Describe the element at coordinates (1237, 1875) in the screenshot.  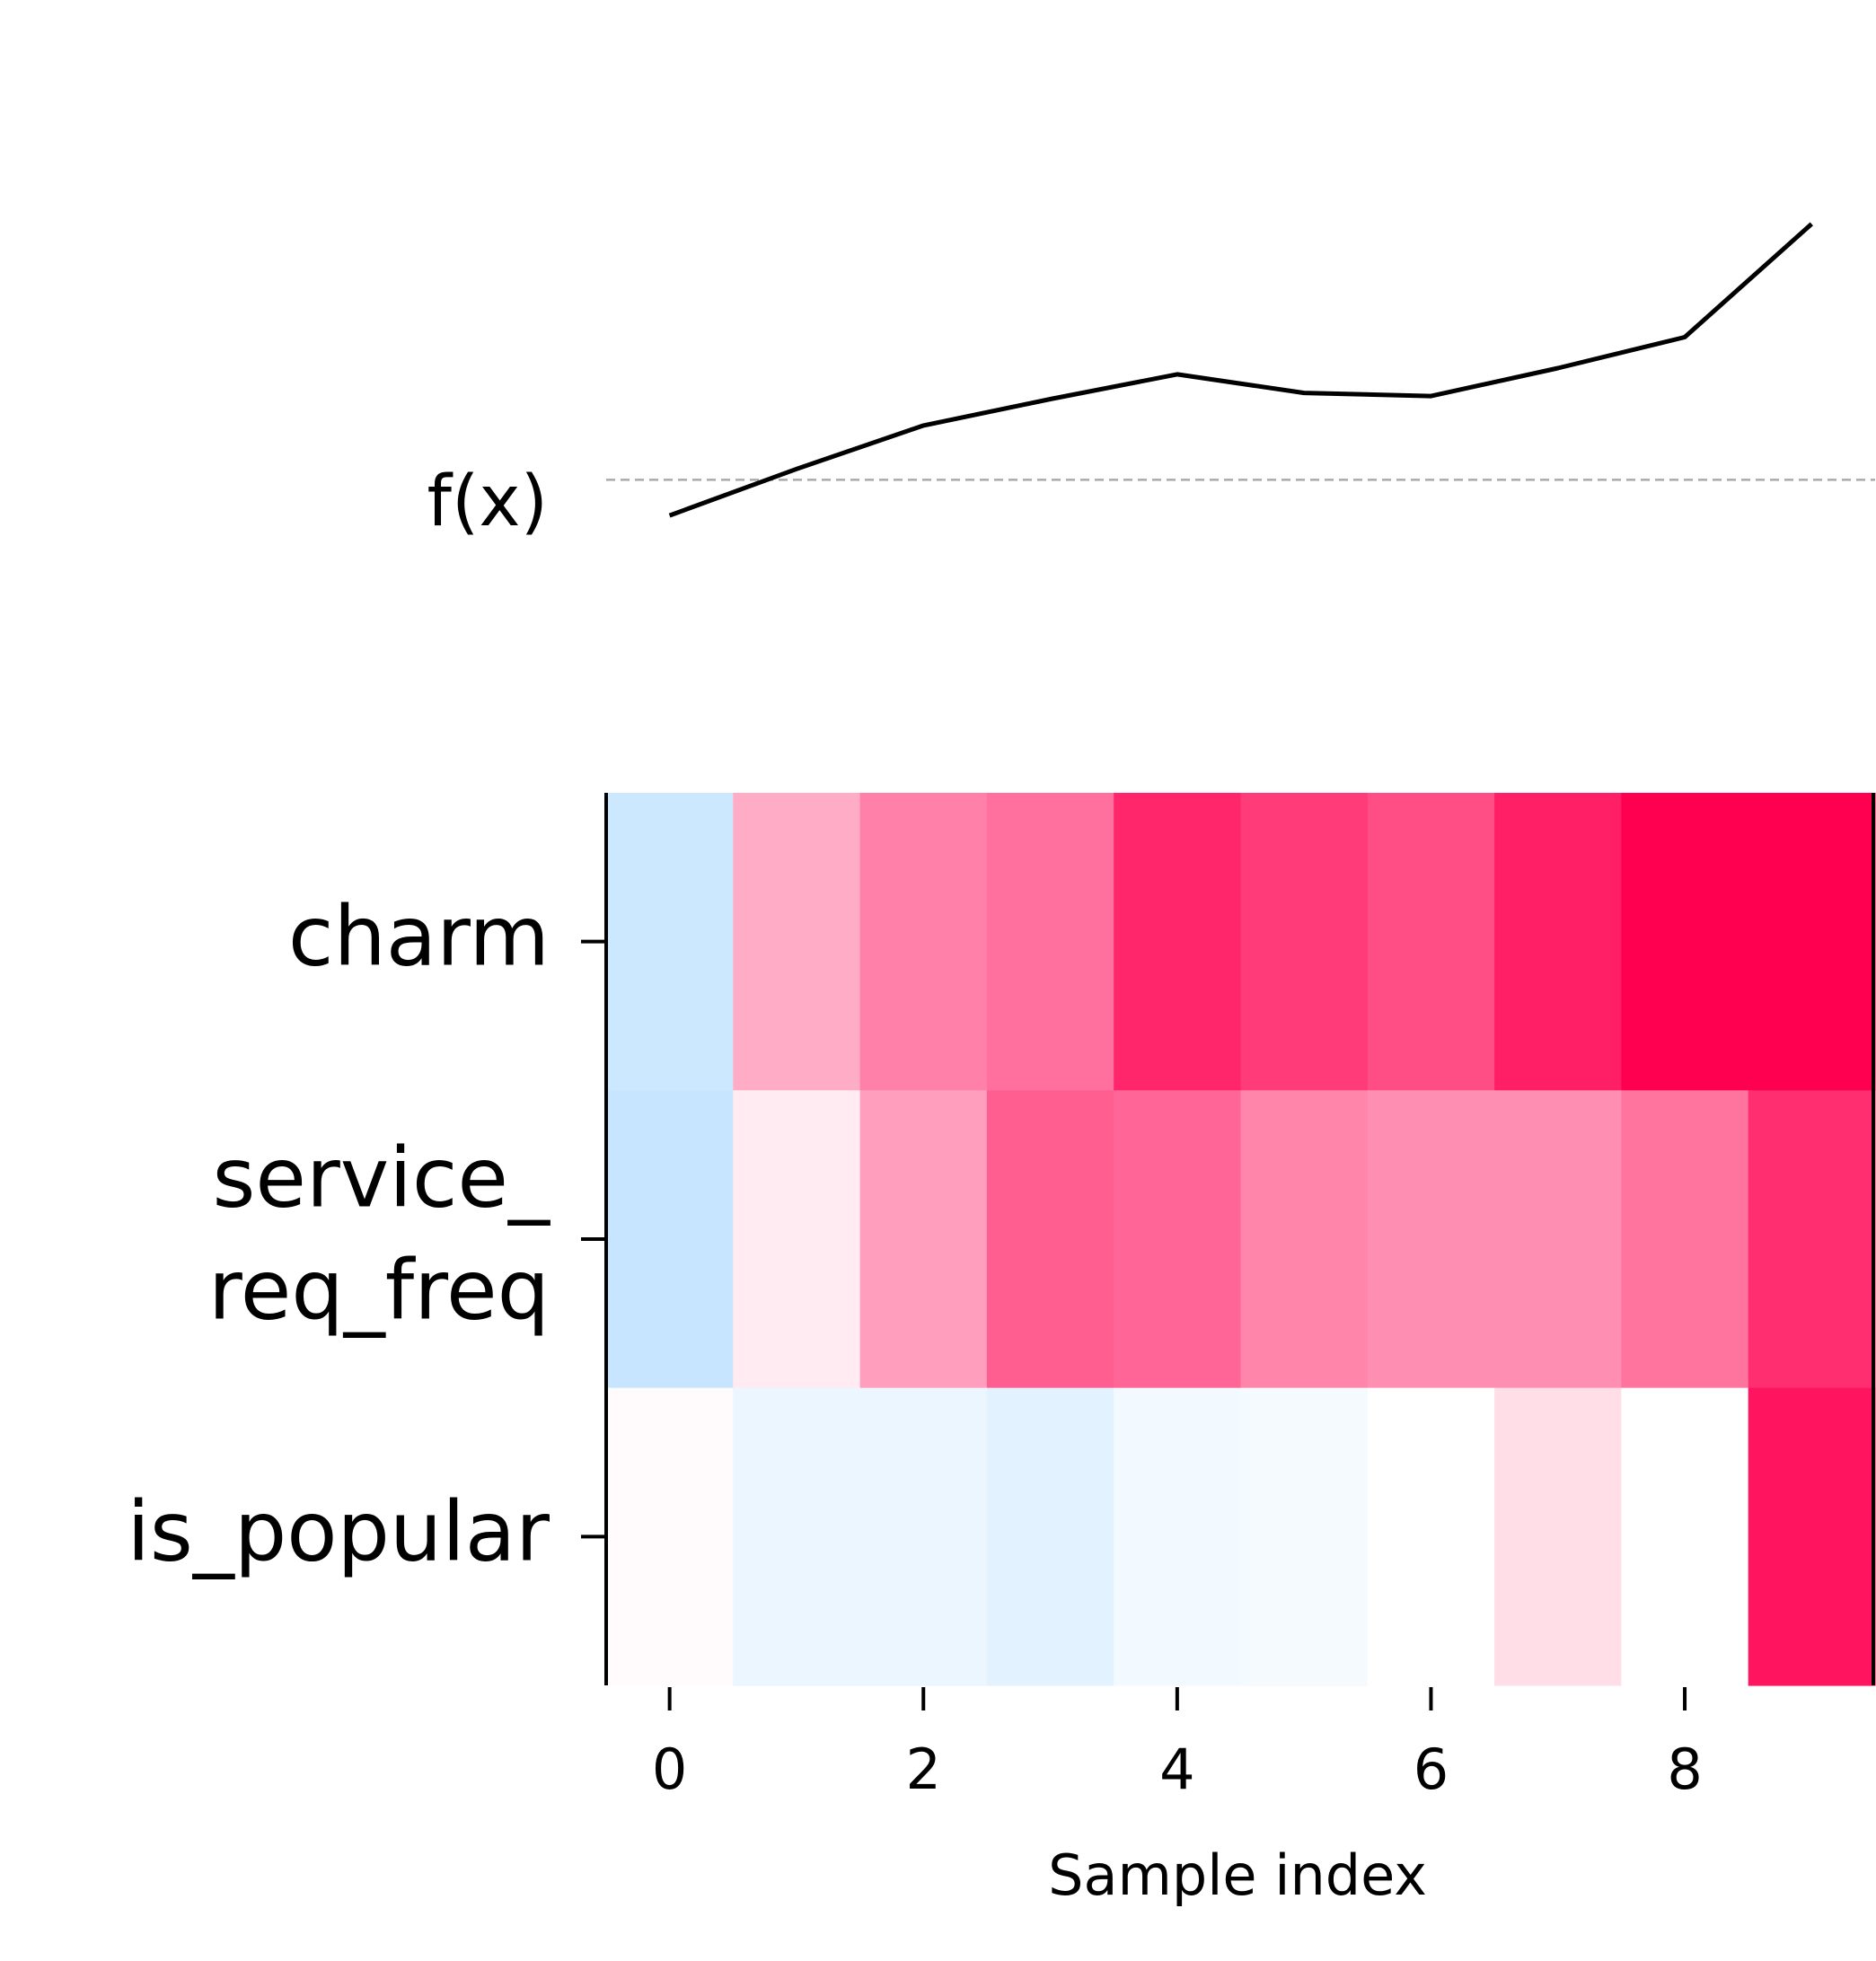
I see `x-axis-title: Sample index` at that location.